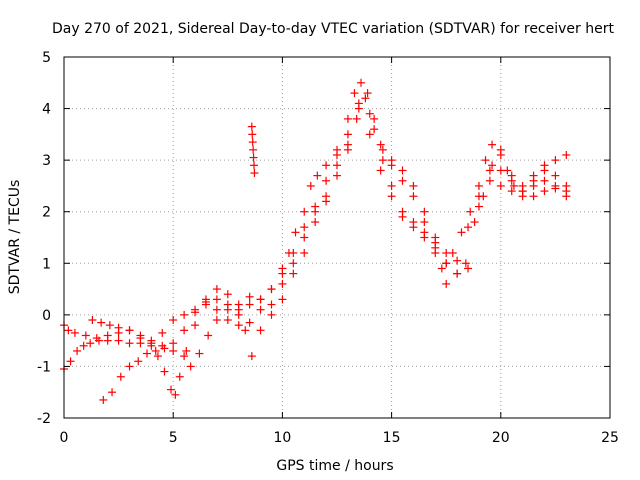 The image size is (640, 480). I want to click on y-tick-label: 2, so click(46, 213).